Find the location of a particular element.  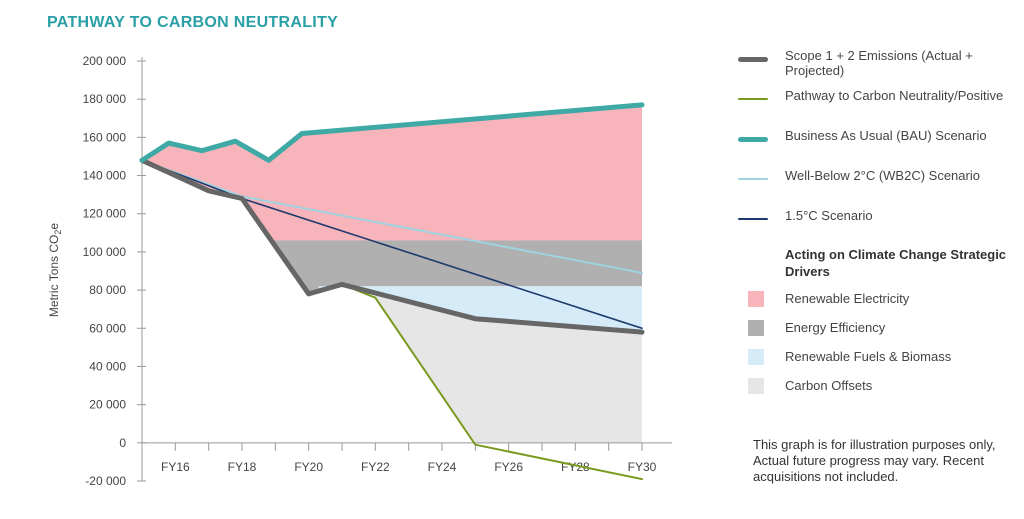

legend-item-bau: Business As Usual (BAU) Scenario is located at coordinates (878, 148).